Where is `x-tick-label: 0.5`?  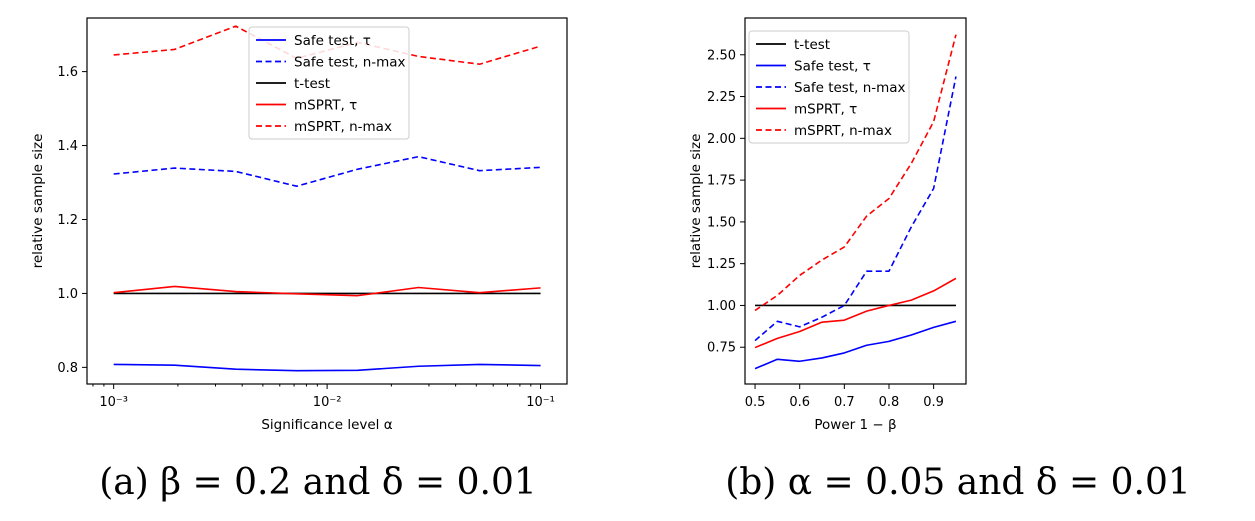 x-tick-label: 0.5 is located at coordinates (755, 402).